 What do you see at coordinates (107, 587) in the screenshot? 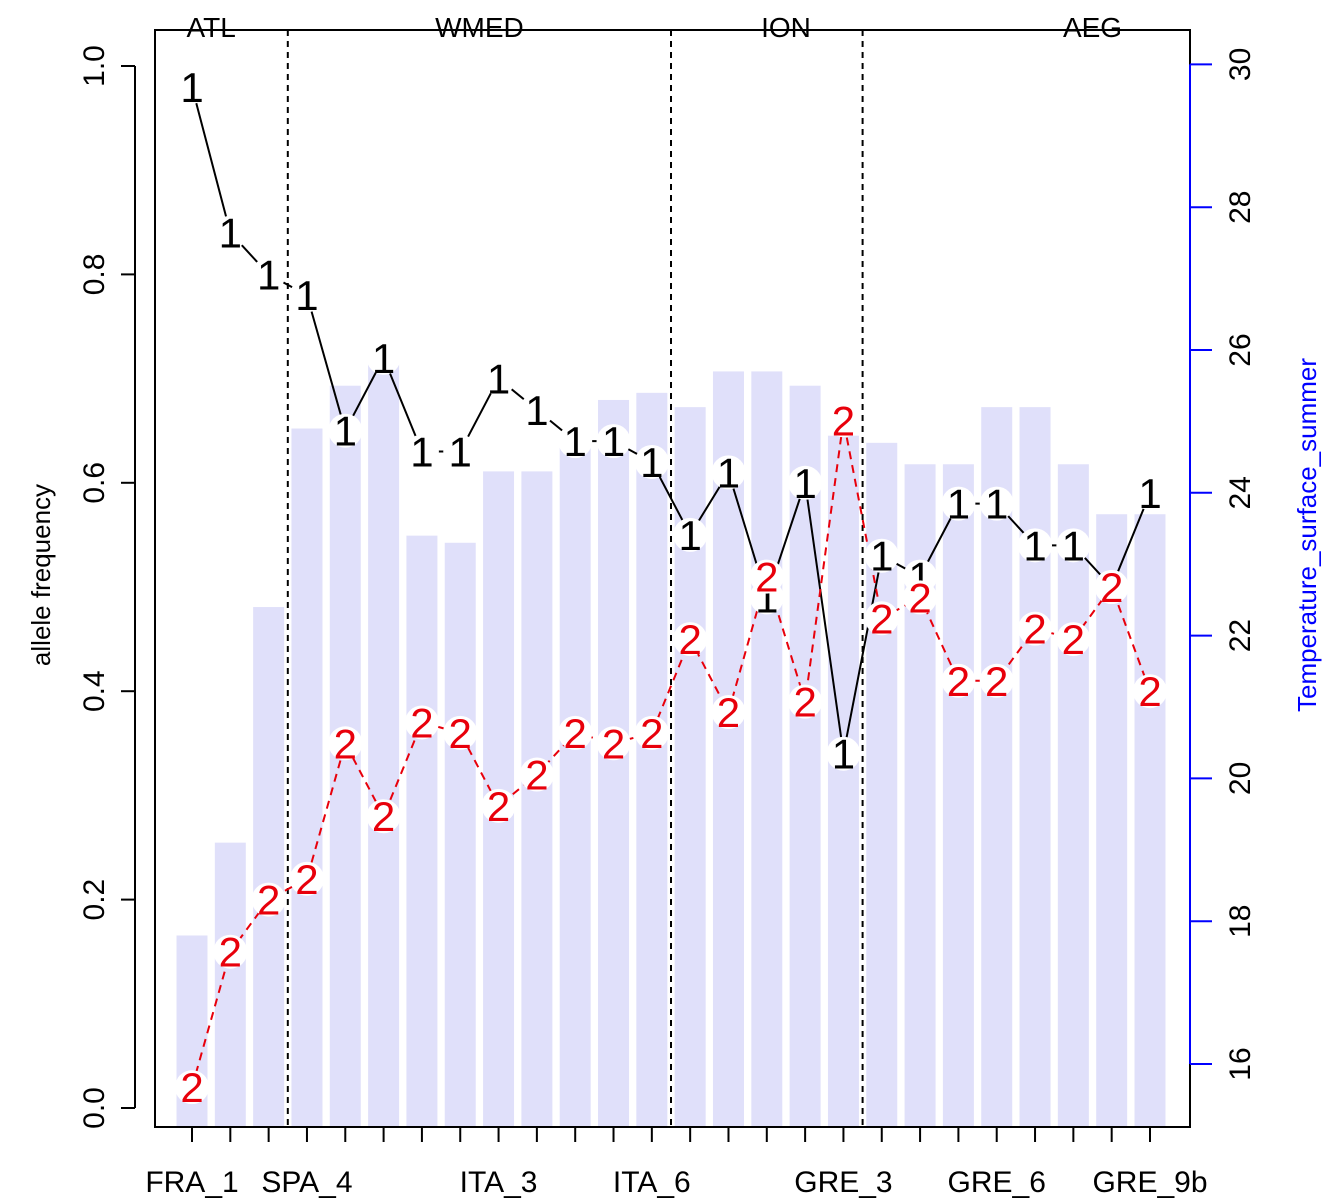
I see `left-y-axis: 0.0 0.2 0.4 0.6 0.8 1.0` at bounding box center [107, 587].